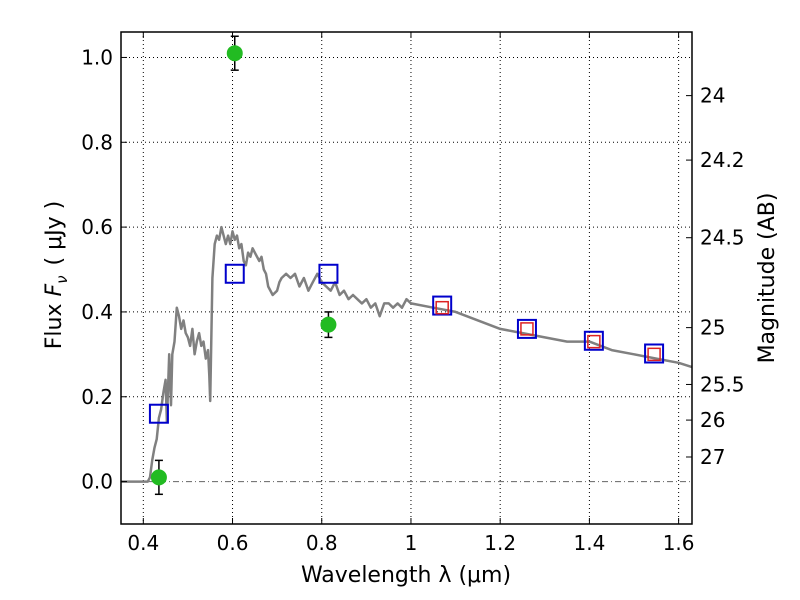 This screenshot has height=600, width=800. I want to click on y-axis-title-symbol: F, so click(54, 289).